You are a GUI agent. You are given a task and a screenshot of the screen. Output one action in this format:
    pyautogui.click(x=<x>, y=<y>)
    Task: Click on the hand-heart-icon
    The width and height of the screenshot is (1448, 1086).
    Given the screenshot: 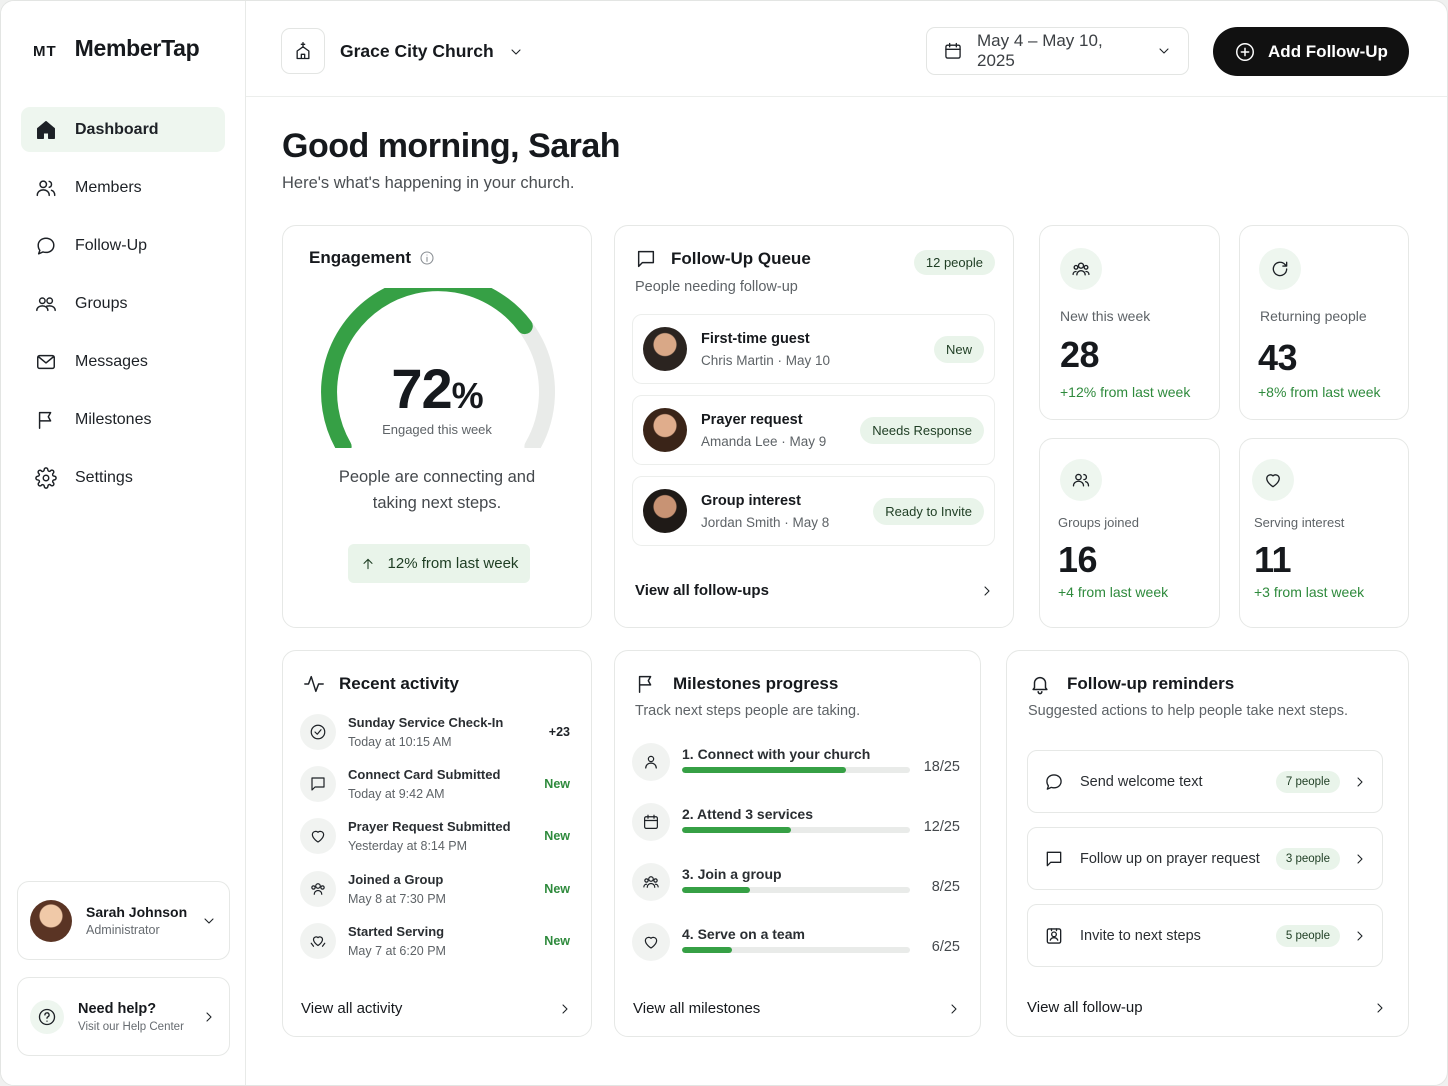 What is the action you would take?
    pyautogui.click(x=318, y=941)
    